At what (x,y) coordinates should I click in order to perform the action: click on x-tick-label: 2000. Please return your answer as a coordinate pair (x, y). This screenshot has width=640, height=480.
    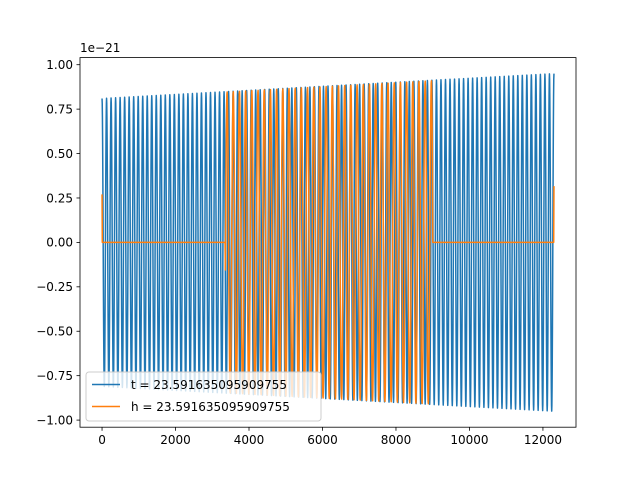
    Looking at the image, I should click on (175, 440).